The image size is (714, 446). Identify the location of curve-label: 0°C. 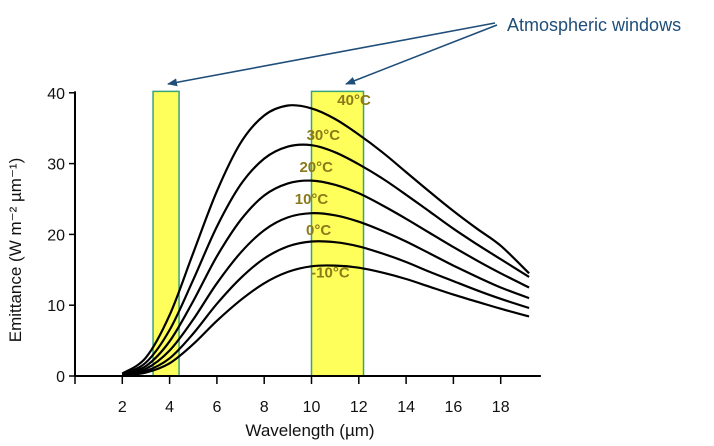
(318, 230).